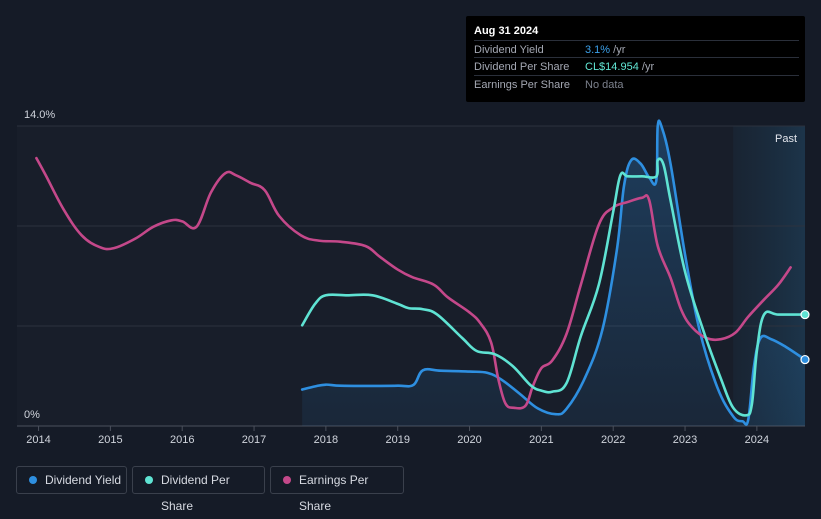  I want to click on x-tick-label: 2017, so click(254, 440).